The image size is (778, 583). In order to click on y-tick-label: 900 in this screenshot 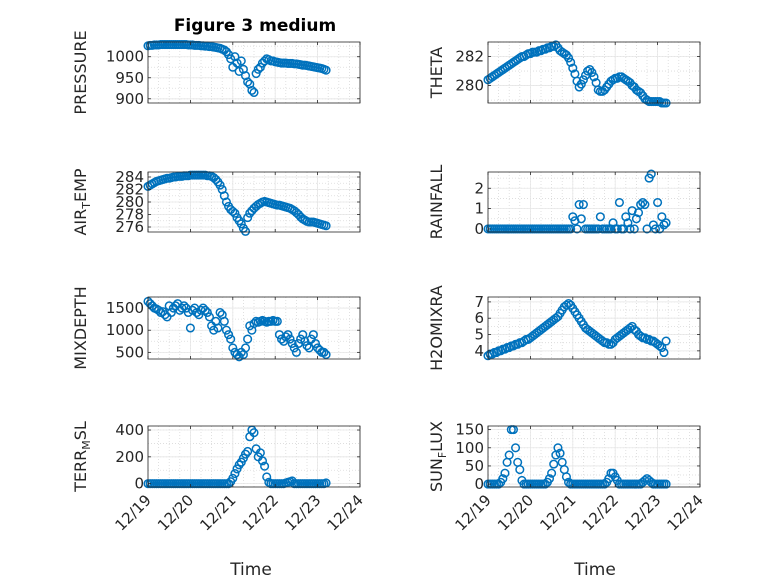, I will do `click(129, 99)`.